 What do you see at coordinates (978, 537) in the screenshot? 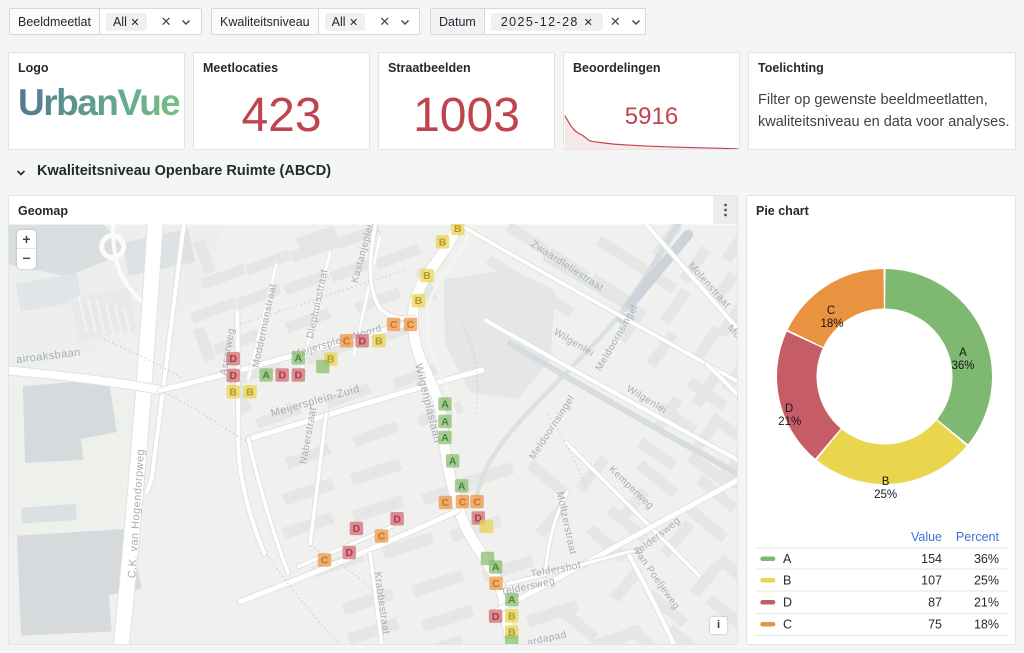
I see `svg-text: Percent` at bounding box center [978, 537].